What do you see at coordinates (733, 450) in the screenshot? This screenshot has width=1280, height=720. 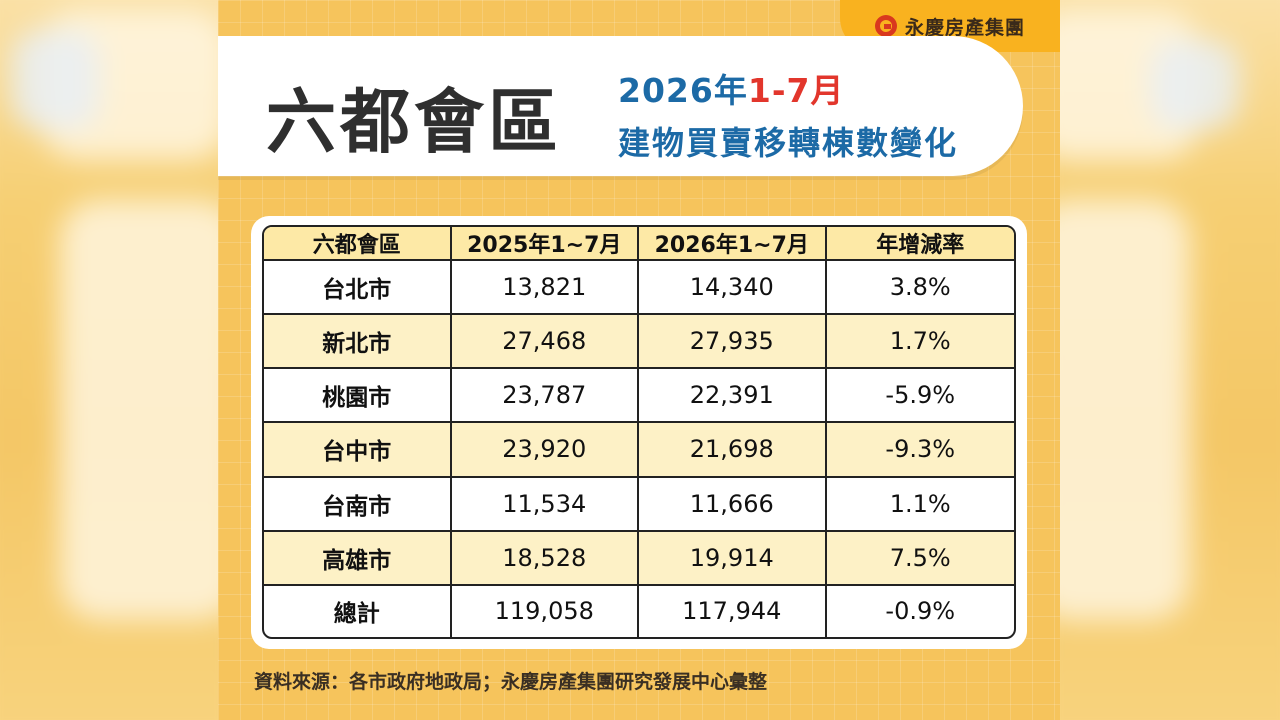 I see `cell-2026: 21,698` at bounding box center [733, 450].